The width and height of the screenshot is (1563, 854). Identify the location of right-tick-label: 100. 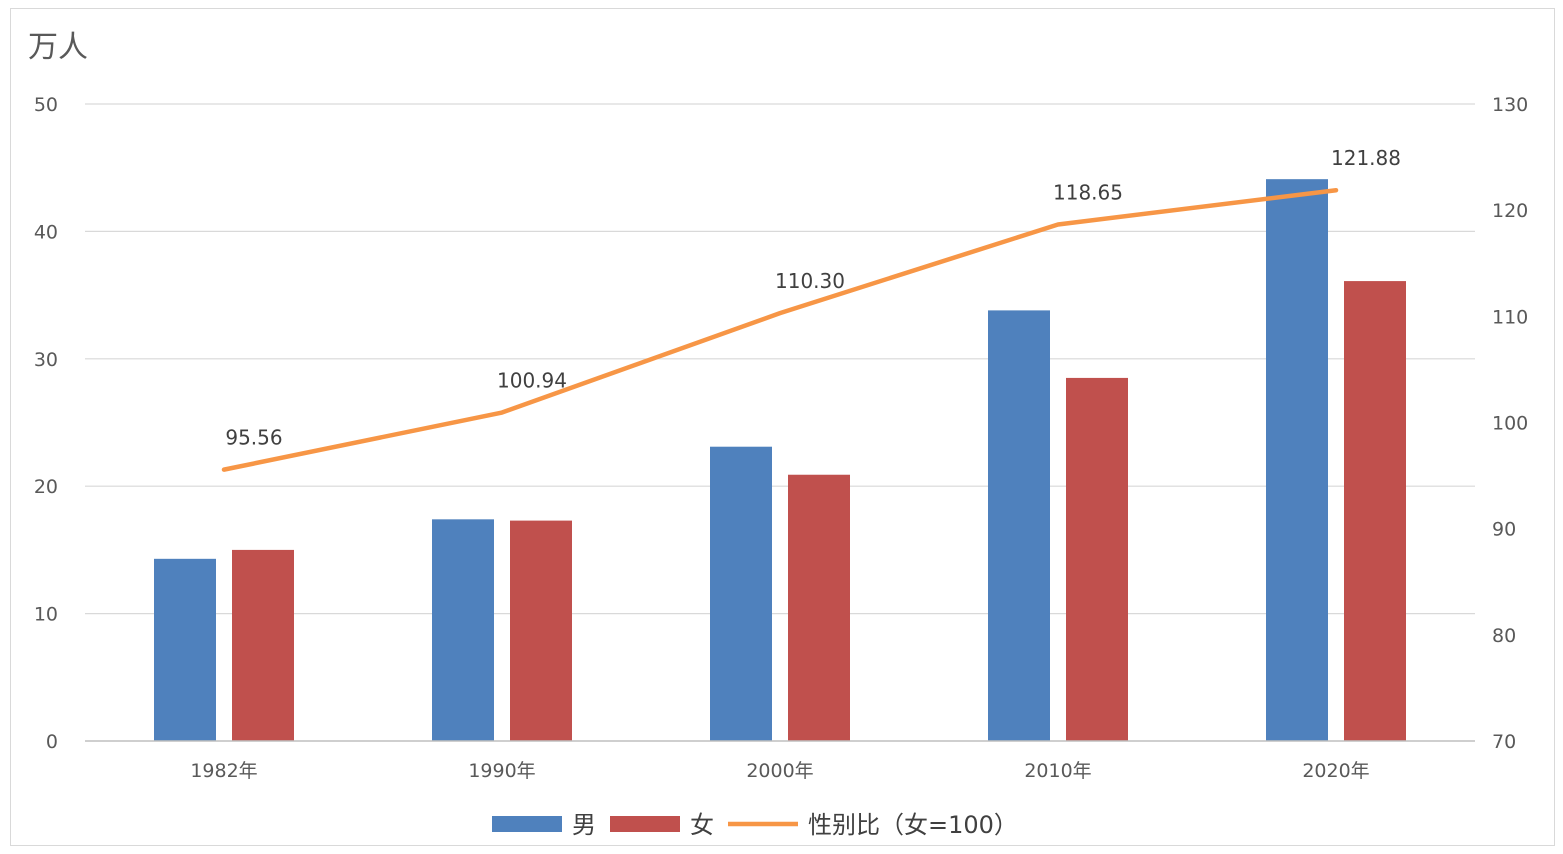
(1510, 424).